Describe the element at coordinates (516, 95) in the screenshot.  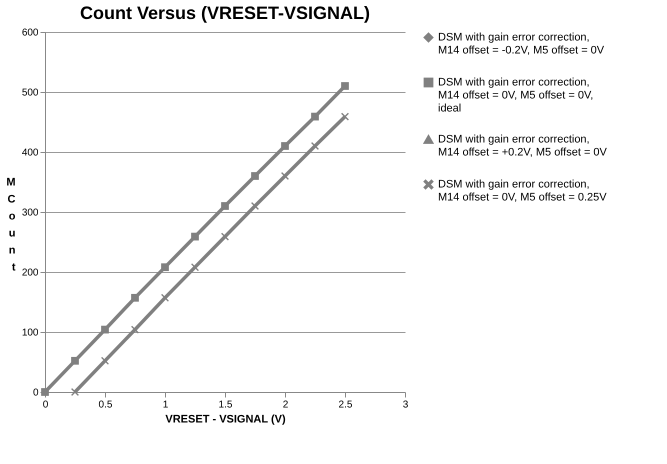
I see `legend-label: DSM with gain error correction, M14 offset = 0V, M5 offset = 0V, ideal` at that location.